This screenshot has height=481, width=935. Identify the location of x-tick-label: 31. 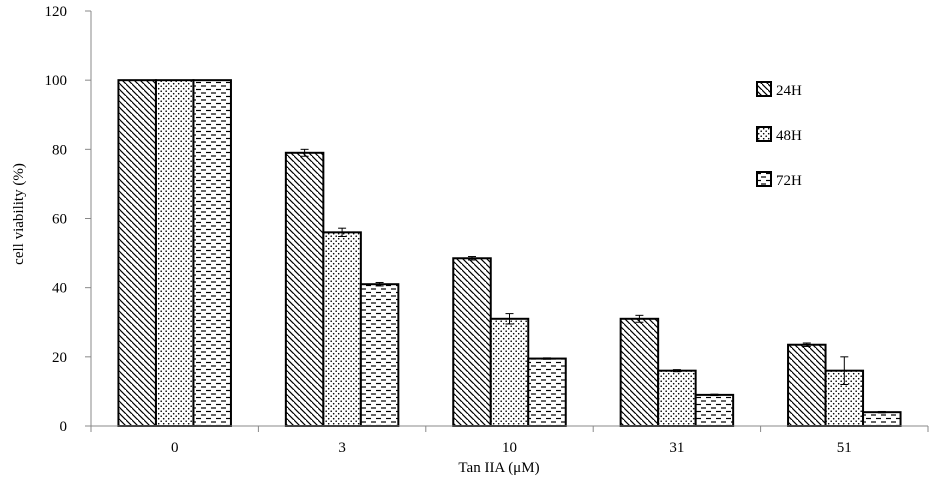
(676, 448).